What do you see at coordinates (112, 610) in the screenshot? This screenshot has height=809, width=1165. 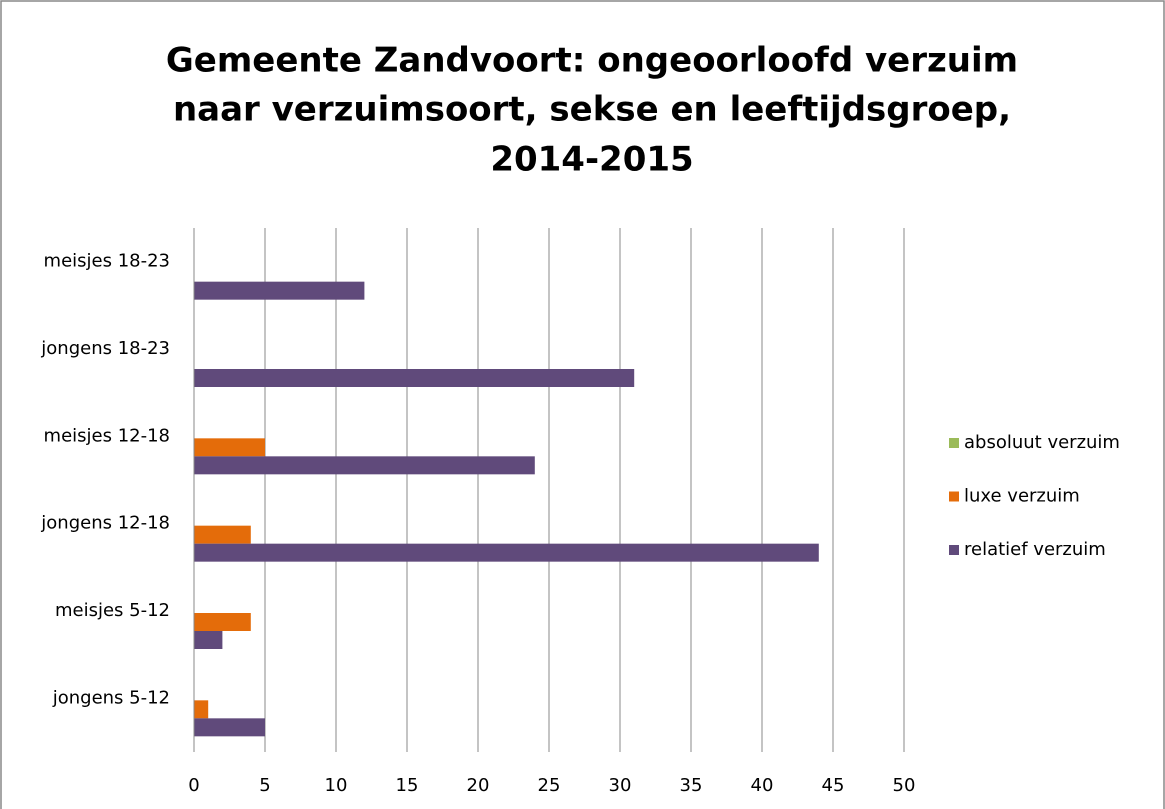 I see `y-tick-label: meisjes 5-12` at bounding box center [112, 610].